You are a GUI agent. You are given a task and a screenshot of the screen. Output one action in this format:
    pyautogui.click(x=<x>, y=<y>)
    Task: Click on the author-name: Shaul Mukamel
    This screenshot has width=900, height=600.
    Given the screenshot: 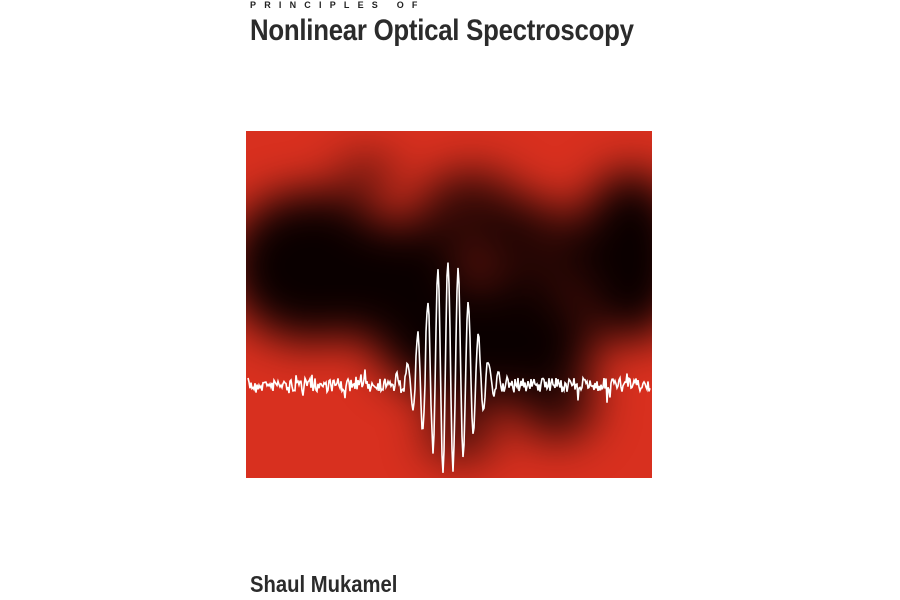 What is the action you would take?
    pyautogui.click(x=324, y=584)
    